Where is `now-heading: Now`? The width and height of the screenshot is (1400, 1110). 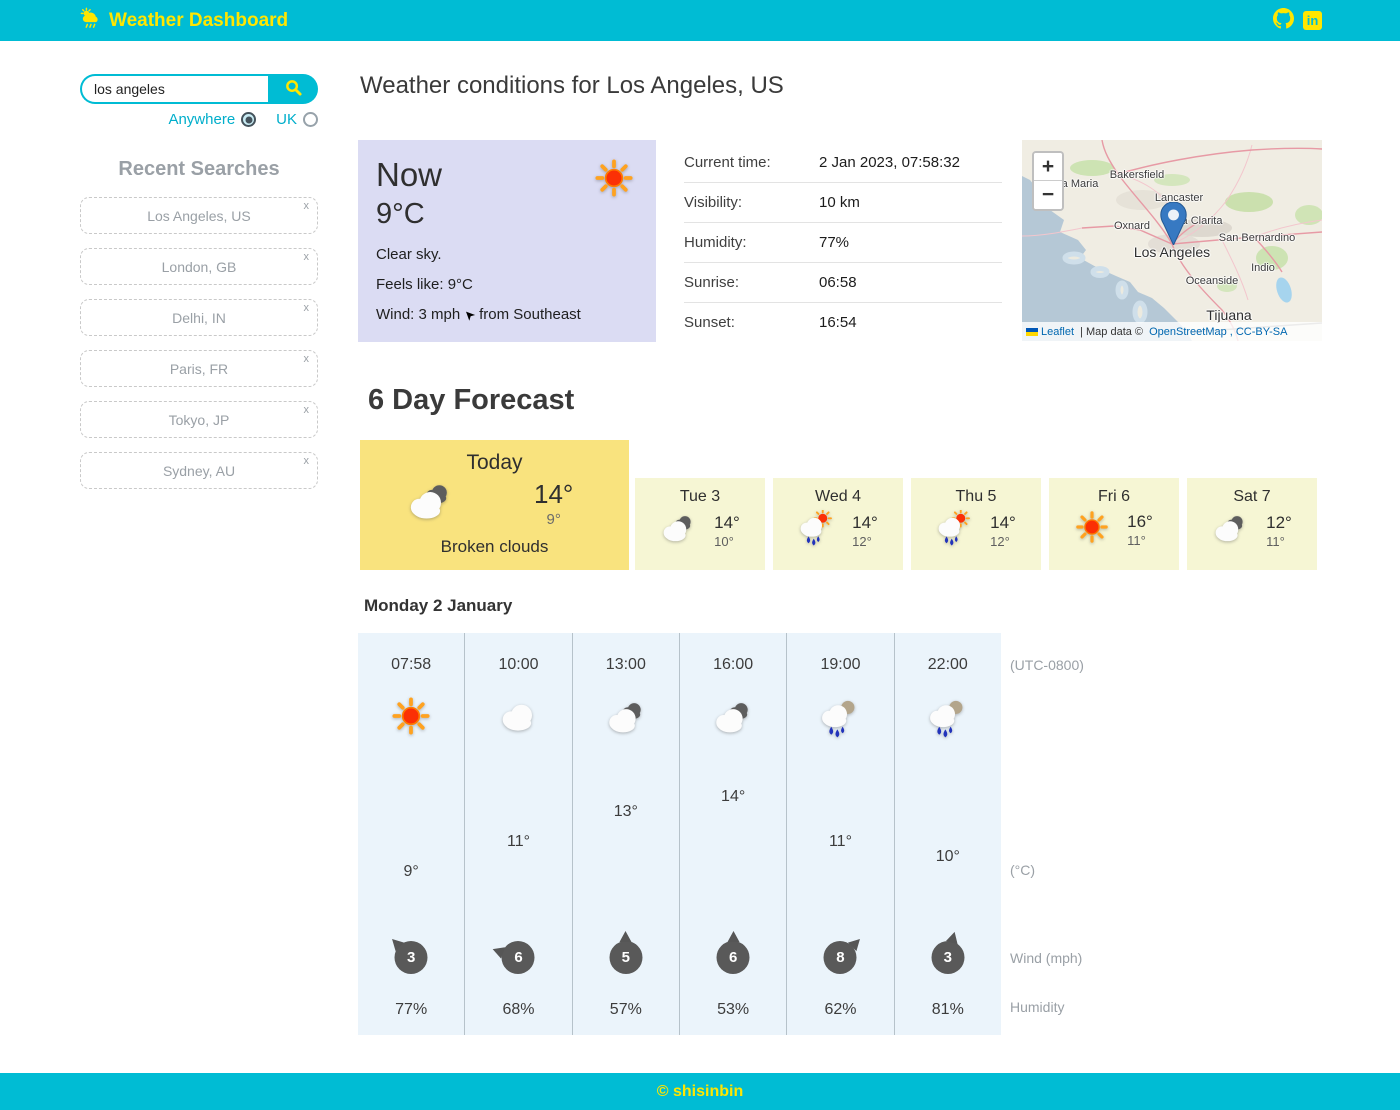 now-heading: Now is located at coordinates (409, 174).